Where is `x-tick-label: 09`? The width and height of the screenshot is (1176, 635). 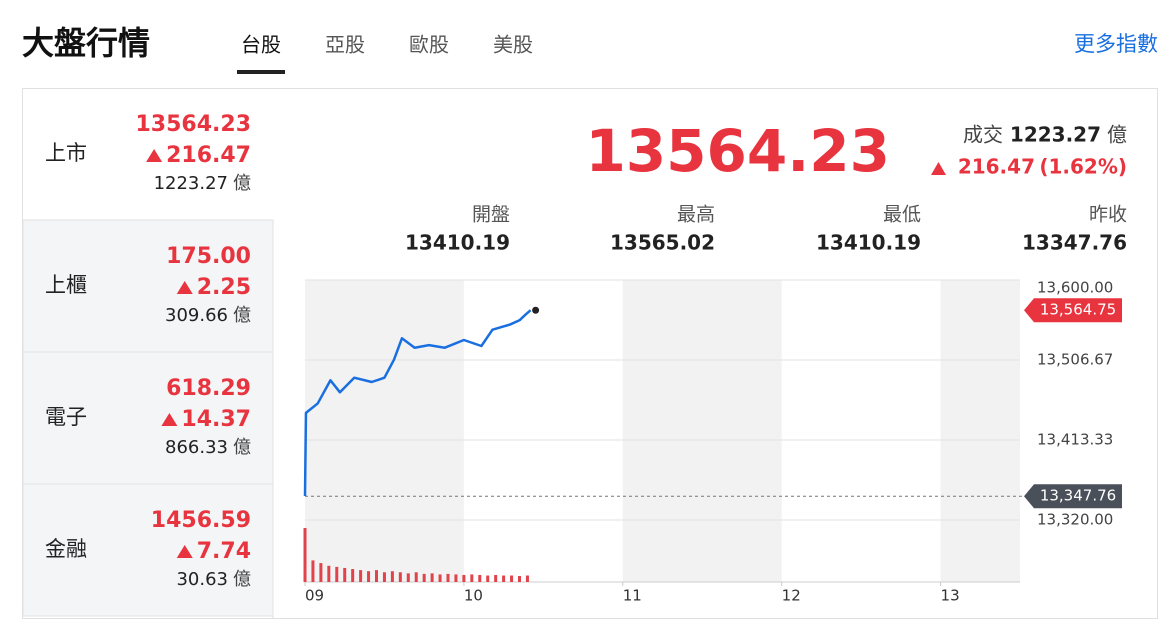
x-tick-label: 09 is located at coordinates (314, 596).